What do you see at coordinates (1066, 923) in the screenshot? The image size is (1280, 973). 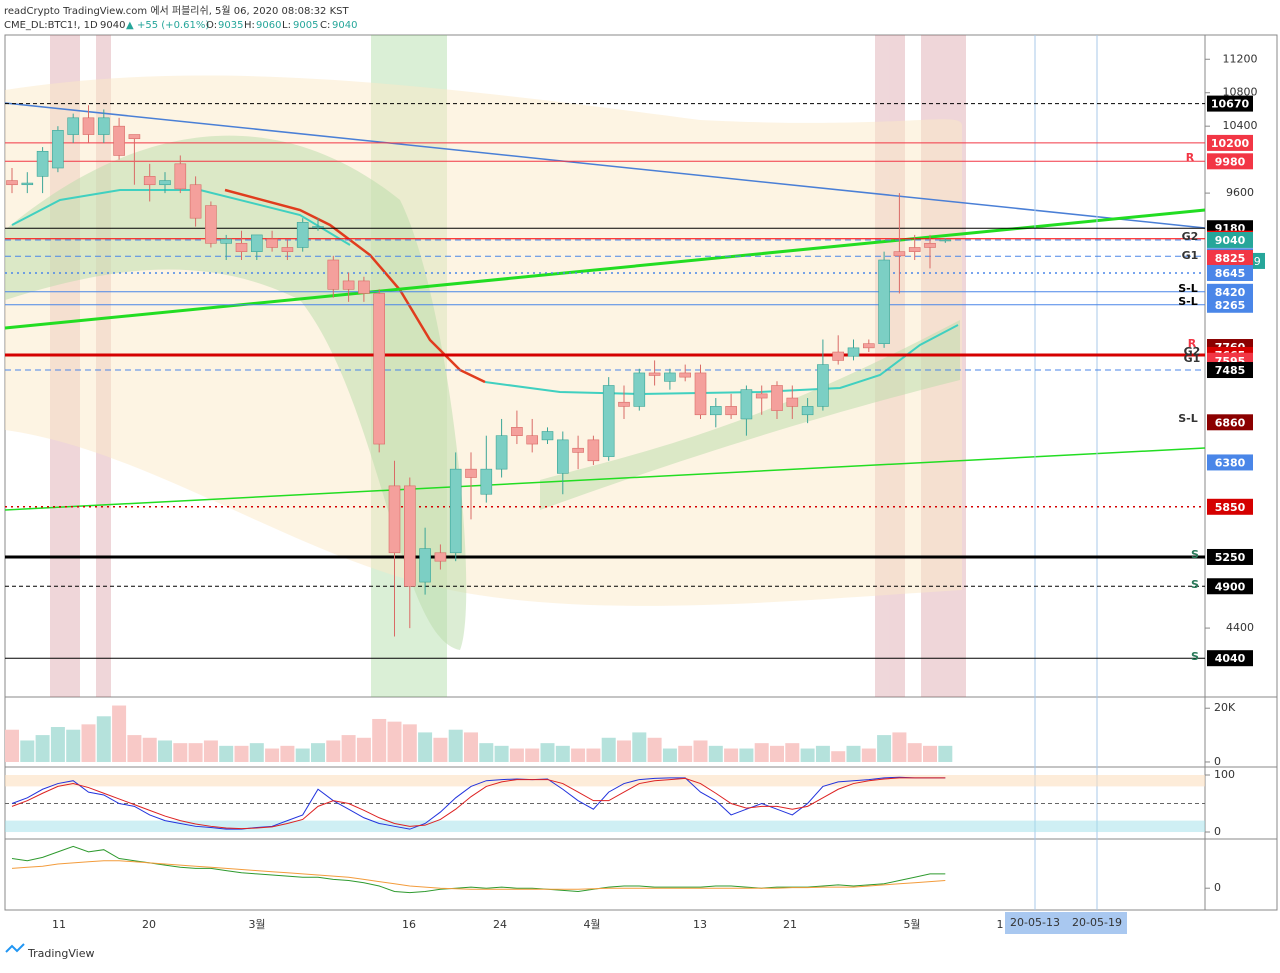 I see `range-box` at bounding box center [1066, 923].